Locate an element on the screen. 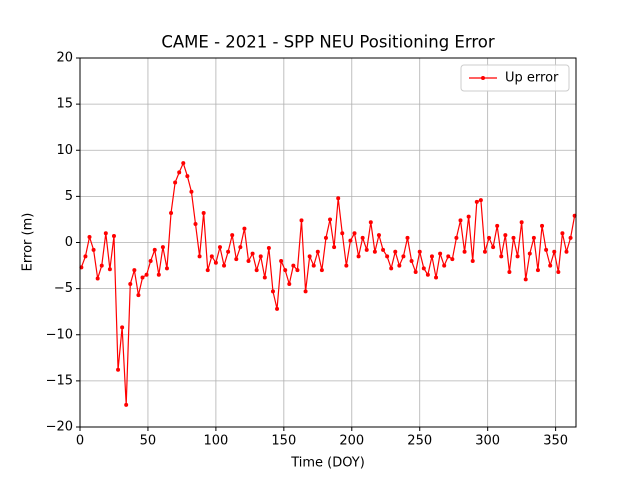 The height and width of the screenshot is (480, 640). y-axis-label: Error (m) is located at coordinates (28, 242).